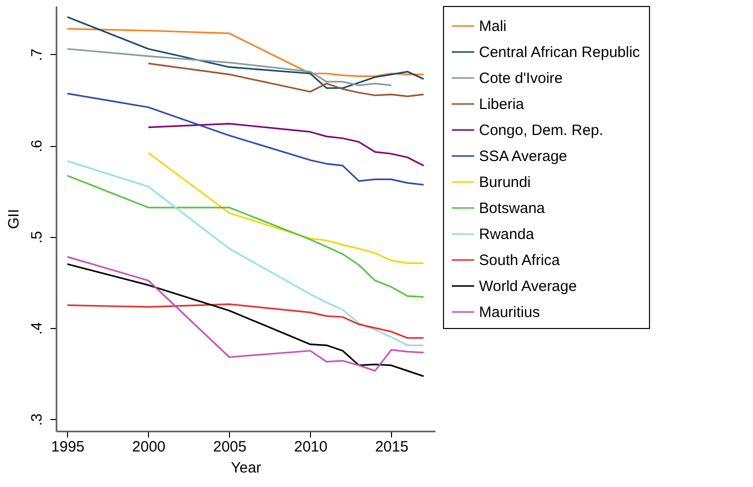 Image resolution: width=753 pixels, height=487 pixels. What do you see at coordinates (502, 104) in the screenshot?
I see `legend-label: Liberia` at bounding box center [502, 104].